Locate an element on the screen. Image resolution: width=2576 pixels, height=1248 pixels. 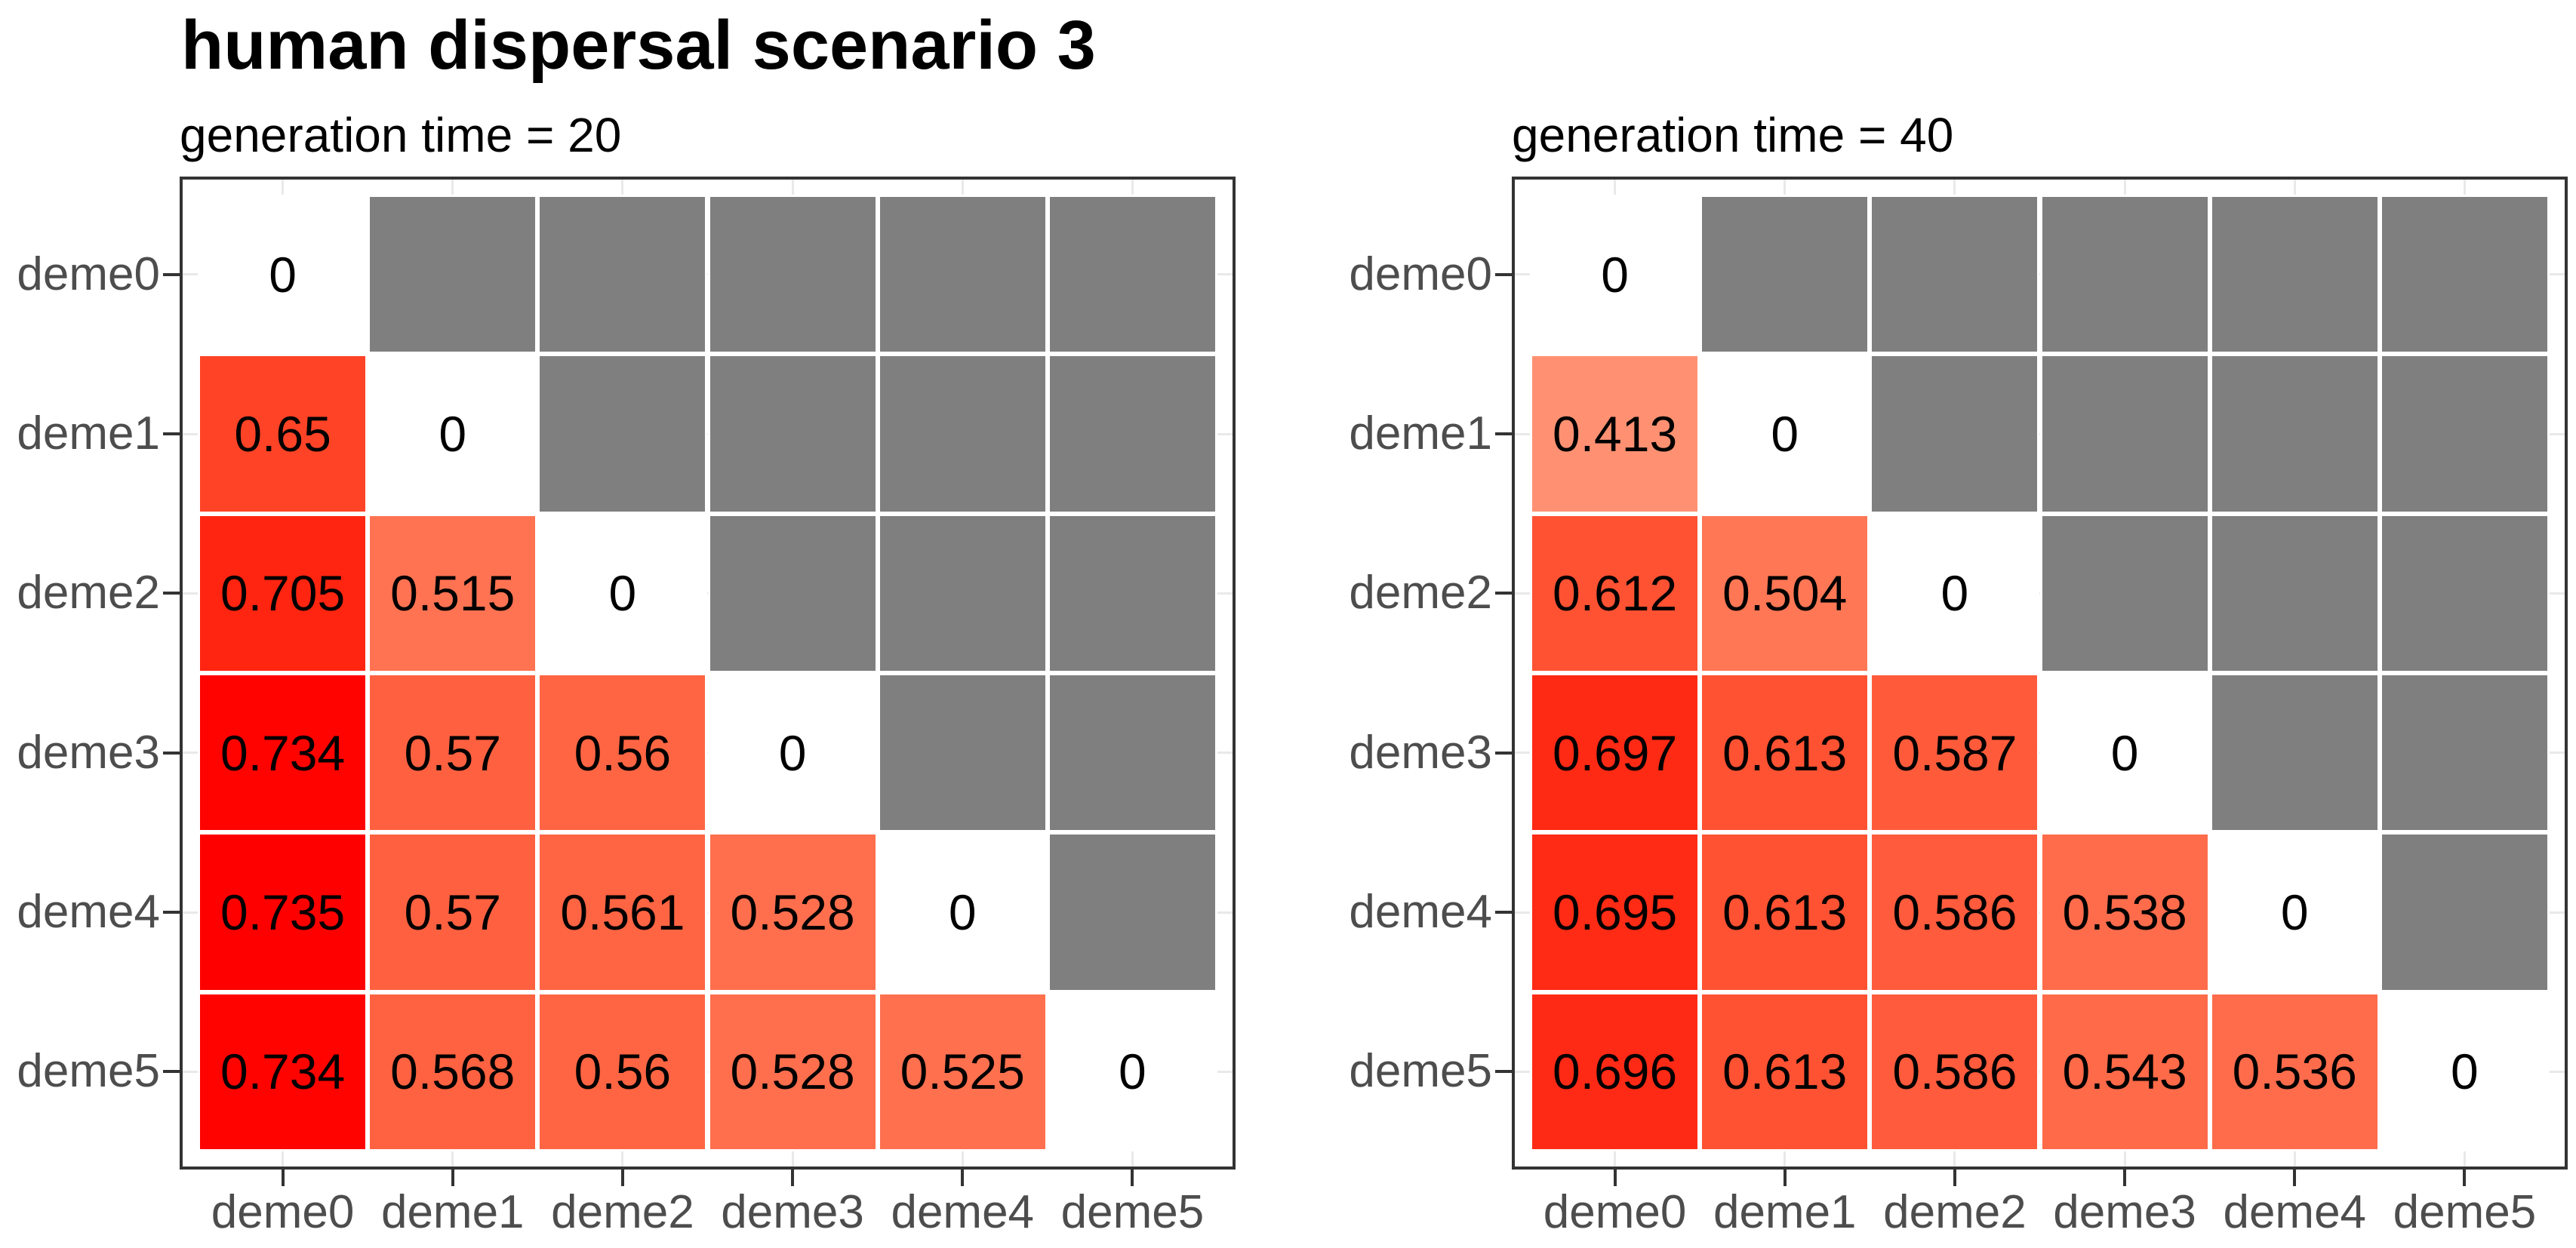
heatmap-cell: 0.543 is located at coordinates (2124, 1071).